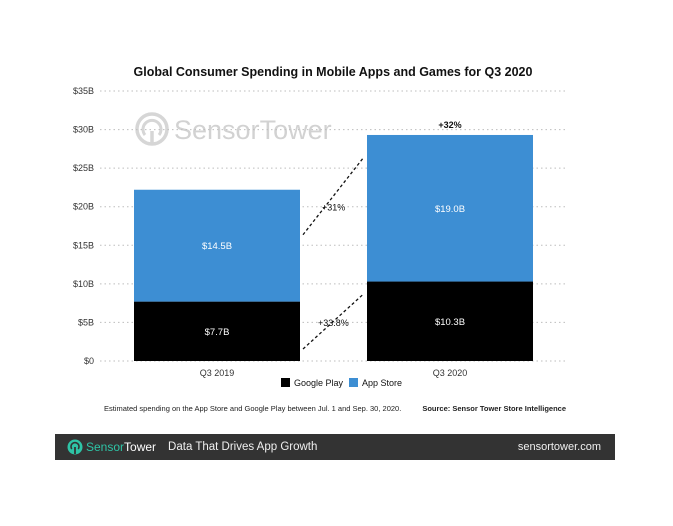  What do you see at coordinates (334, 373) in the screenshot?
I see `x-axis: Q3 2019 Q3 2020` at bounding box center [334, 373].